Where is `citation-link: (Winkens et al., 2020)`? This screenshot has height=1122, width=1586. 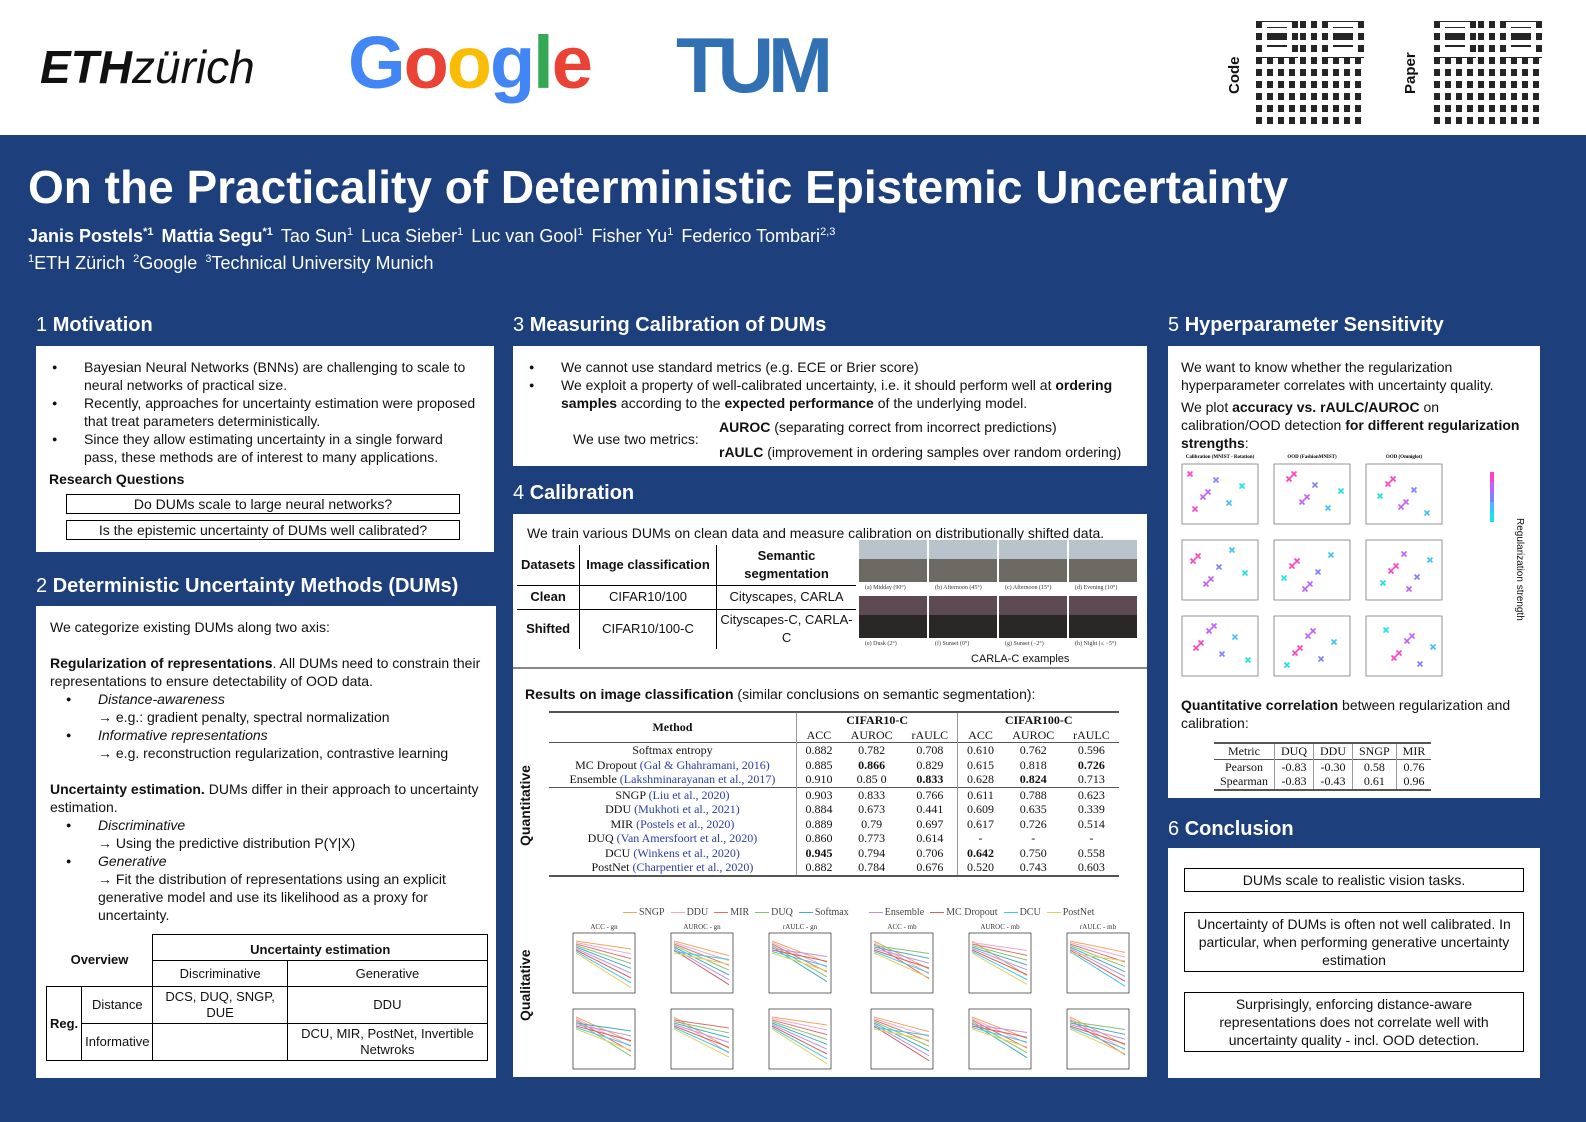
citation-link: (Winkens et al., 2020) is located at coordinates (686, 852).